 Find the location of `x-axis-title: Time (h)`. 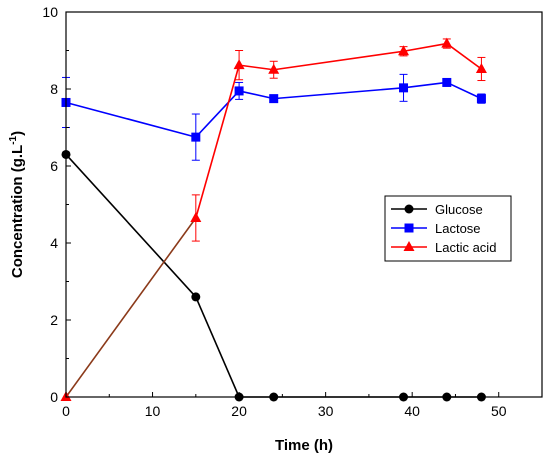

x-axis-title: Time (h) is located at coordinates (304, 445).